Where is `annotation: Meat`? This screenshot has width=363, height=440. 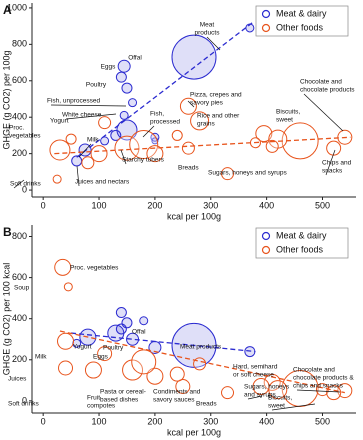
annotation: Meat is located at coordinates (207, 25).